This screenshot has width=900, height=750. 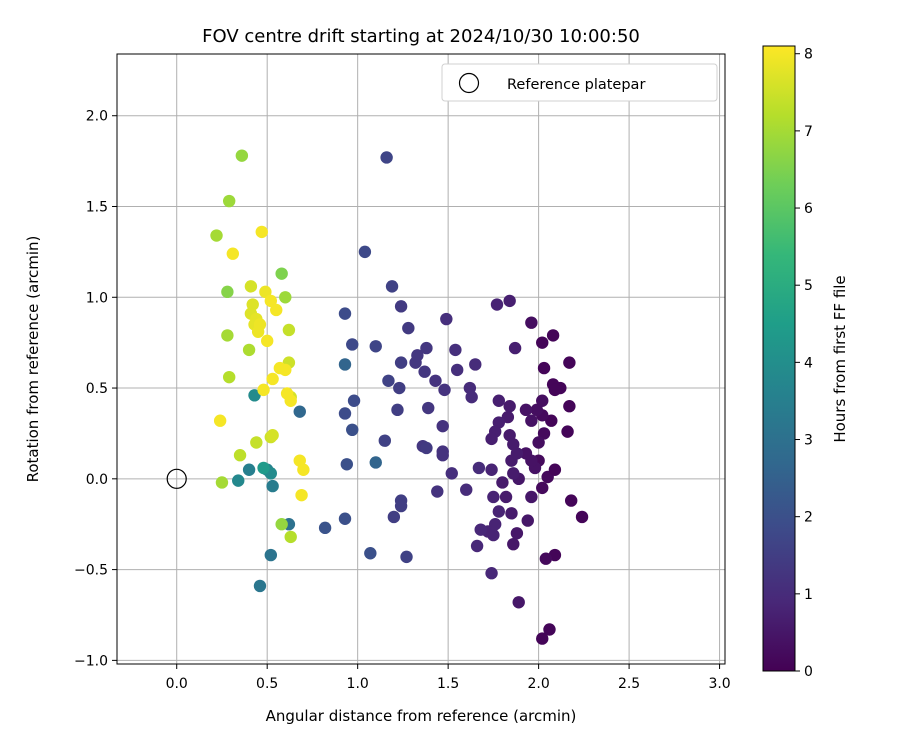 What do you see at coordinates (97, 480) in the screenshot?
I see `y-tick-label: 0.0` at bounding box center [97, 480].